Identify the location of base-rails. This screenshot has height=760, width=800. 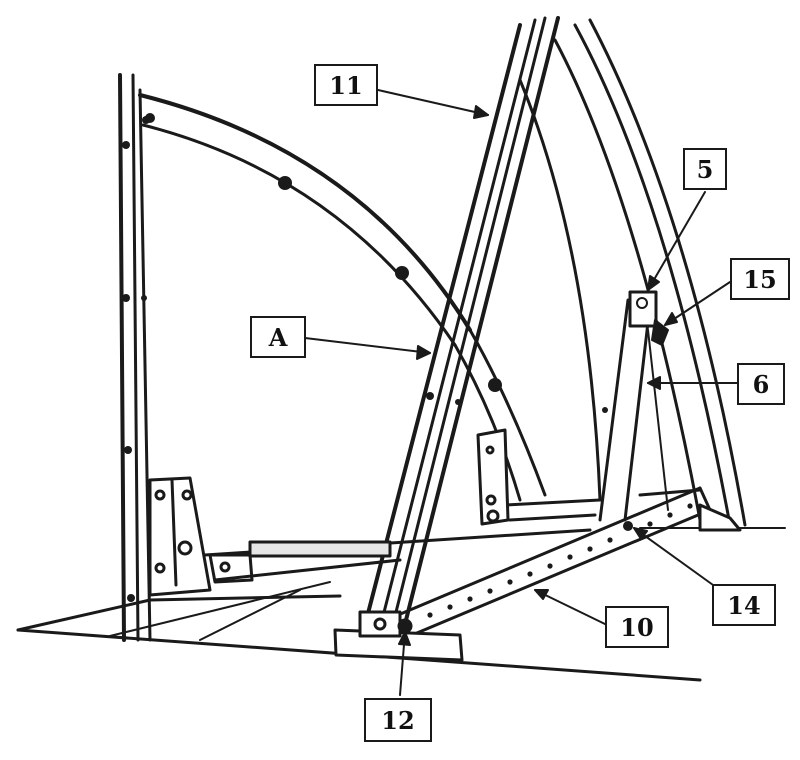
(452, 535).